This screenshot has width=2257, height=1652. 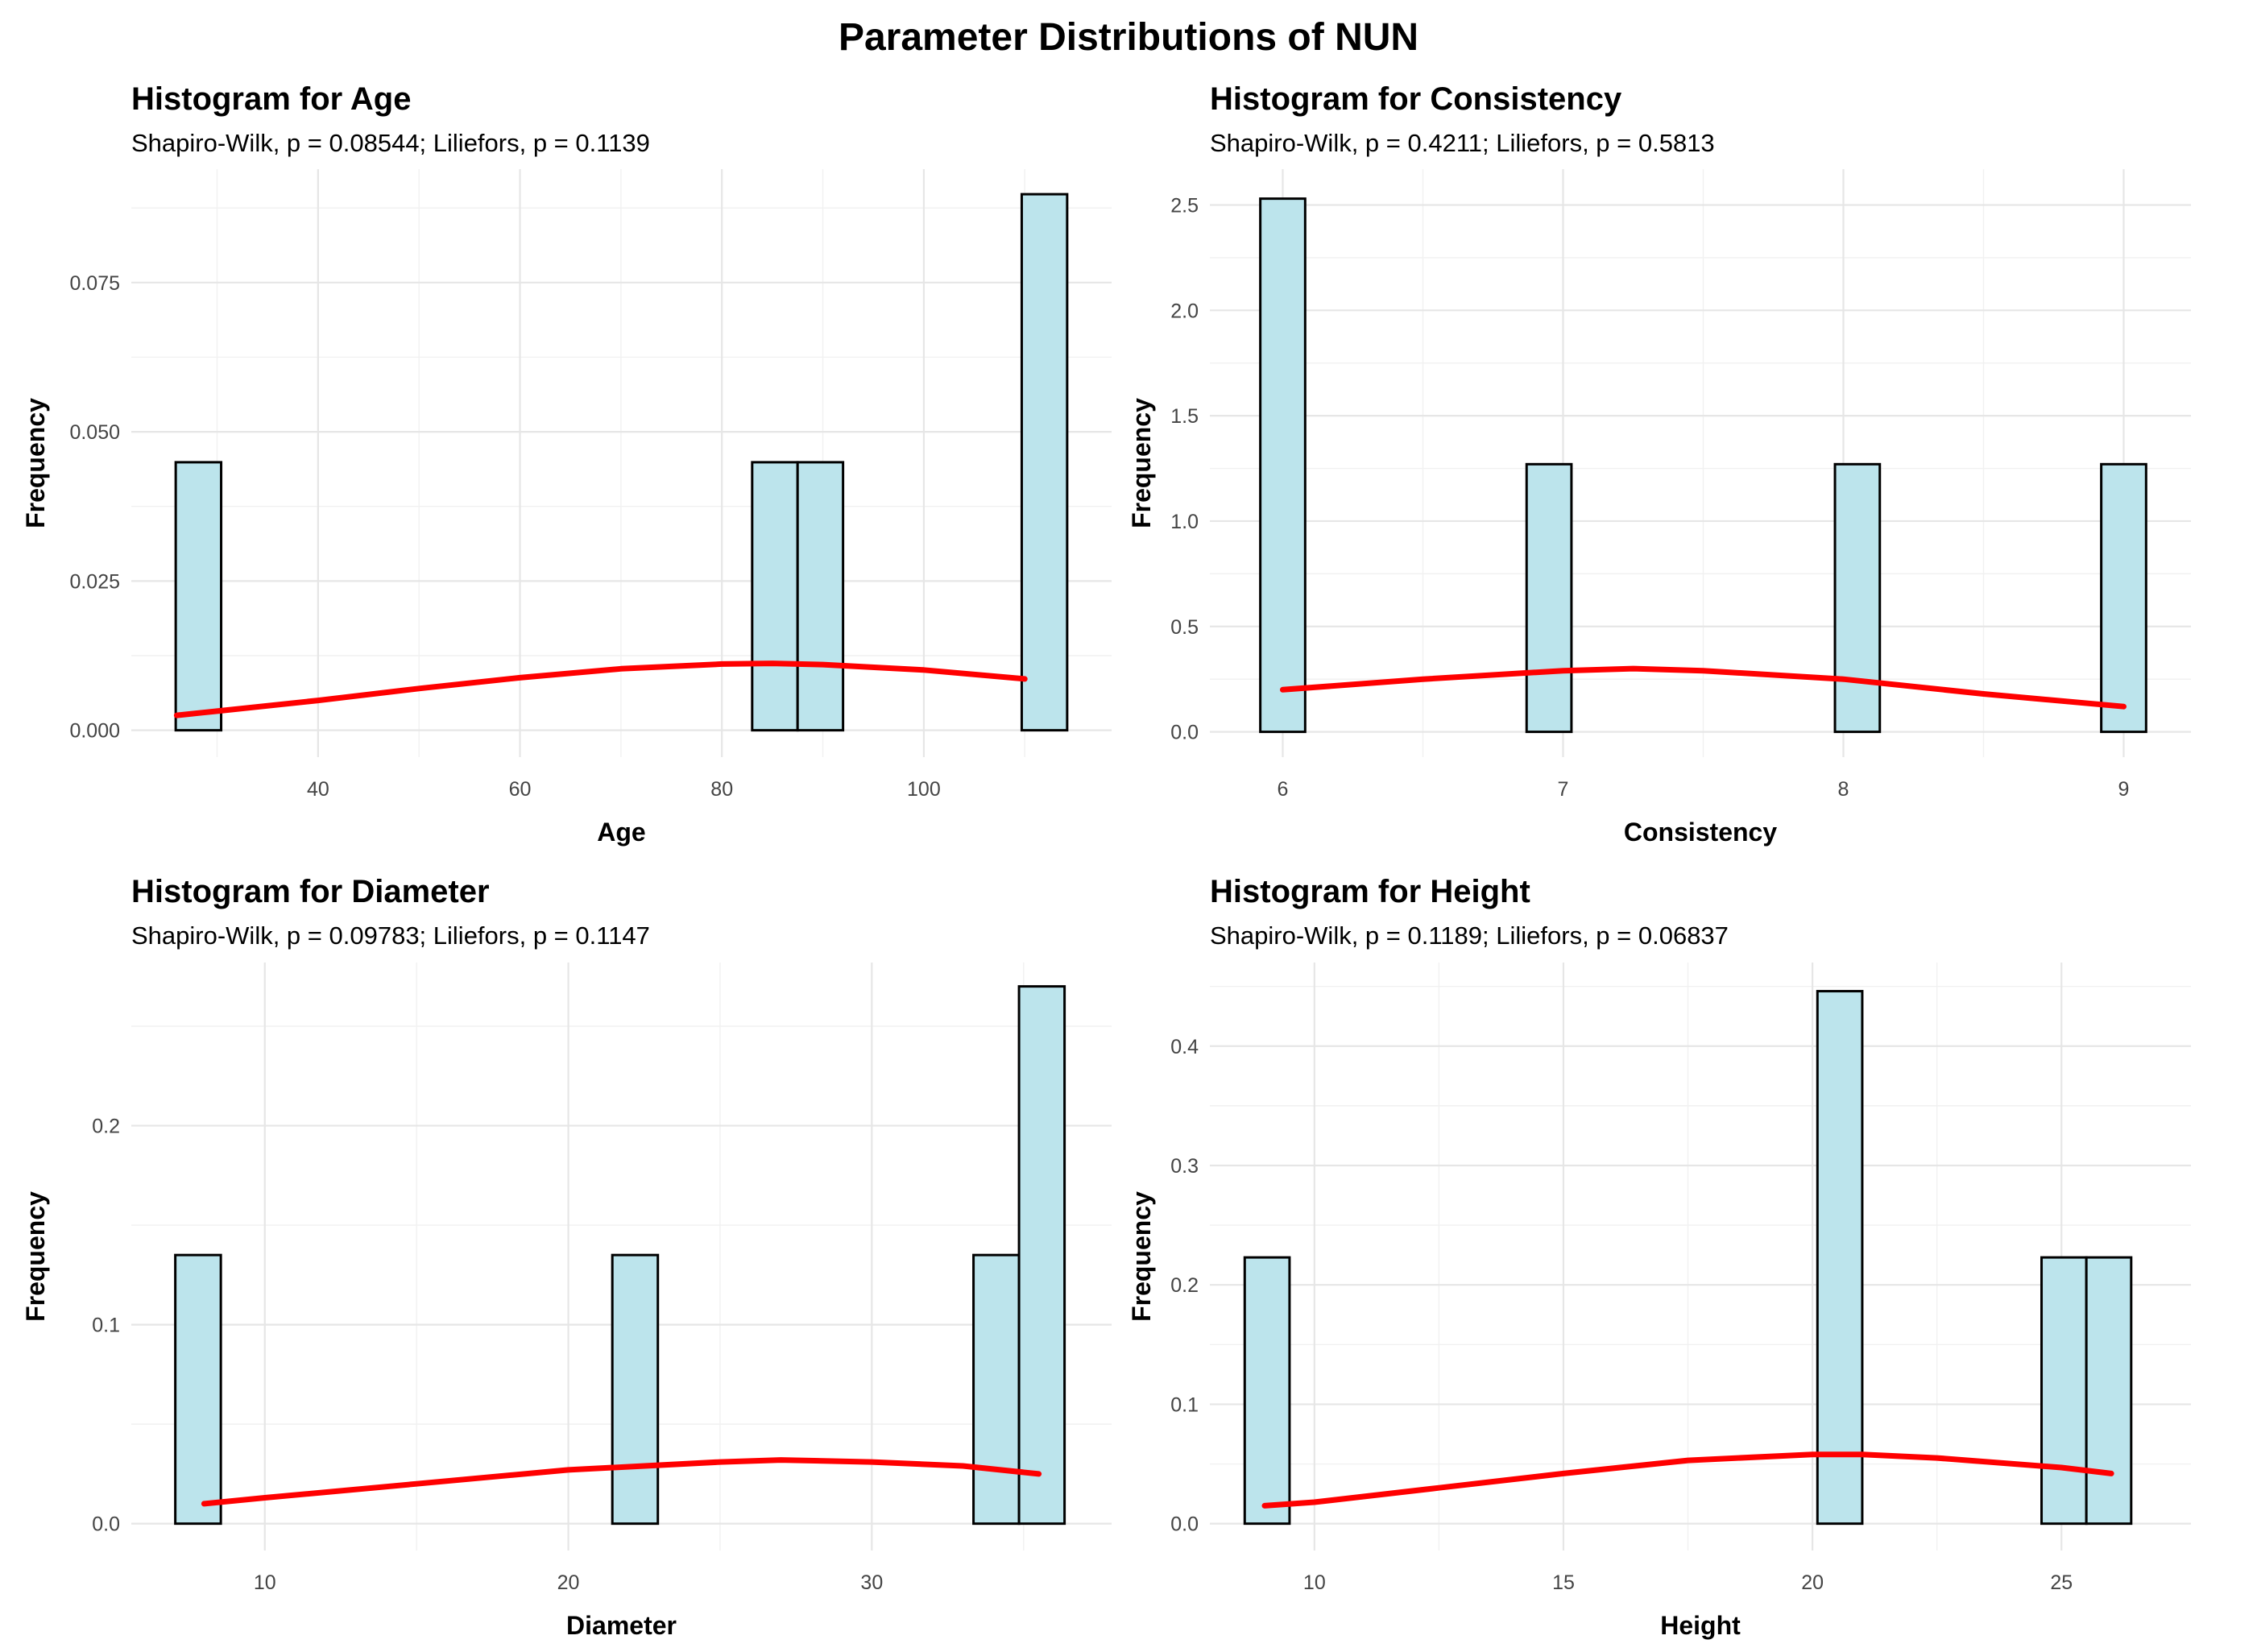 What do you see at coordinates (1416, 99) in the screenshot?
I see `panel-title: Histogram for Consistency` at bounding box center [1416, 99].